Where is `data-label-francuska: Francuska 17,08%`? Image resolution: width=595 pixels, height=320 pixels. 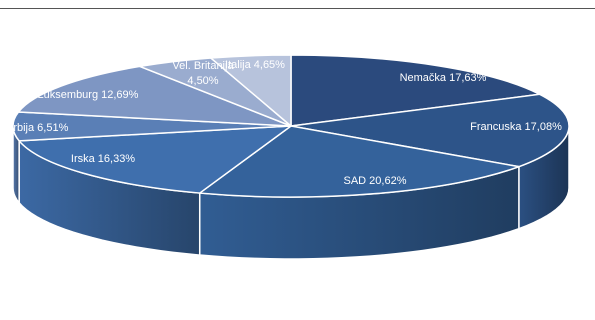 data-label-francuska: Francuska 17,08% is located at coordinates (516, 127).